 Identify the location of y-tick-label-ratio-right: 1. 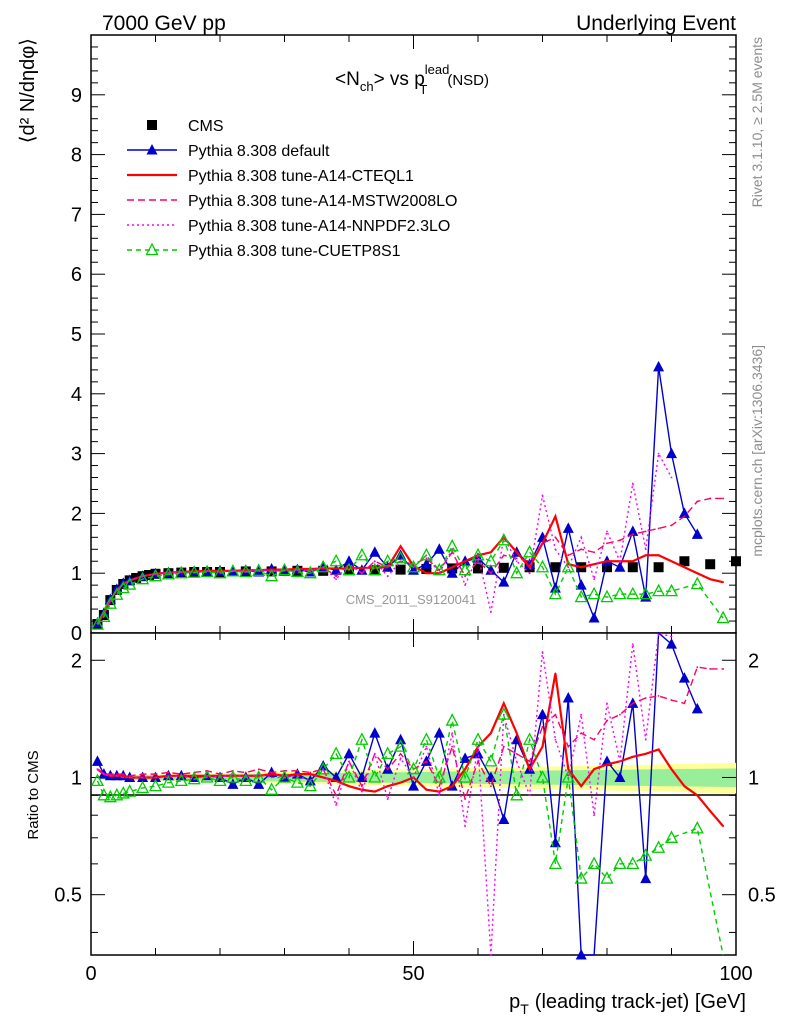
(753, 778).